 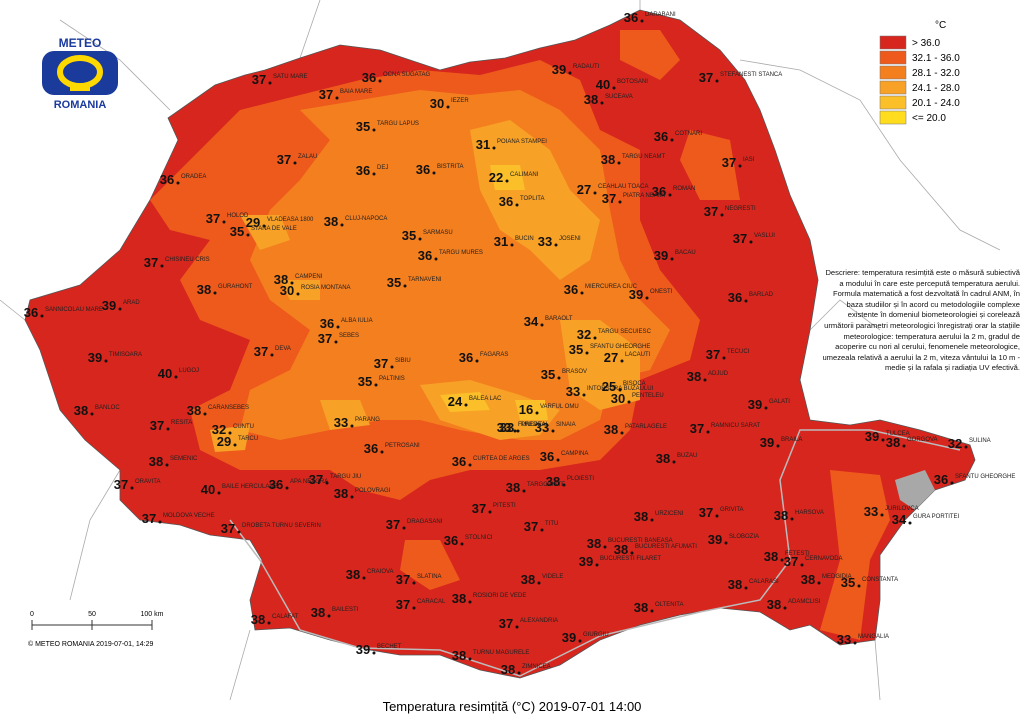 What do you see at coordinates (80, 105) in the screenshot?
I see `logo-bottom: ROMANIA` at bounding box center [80, 105].